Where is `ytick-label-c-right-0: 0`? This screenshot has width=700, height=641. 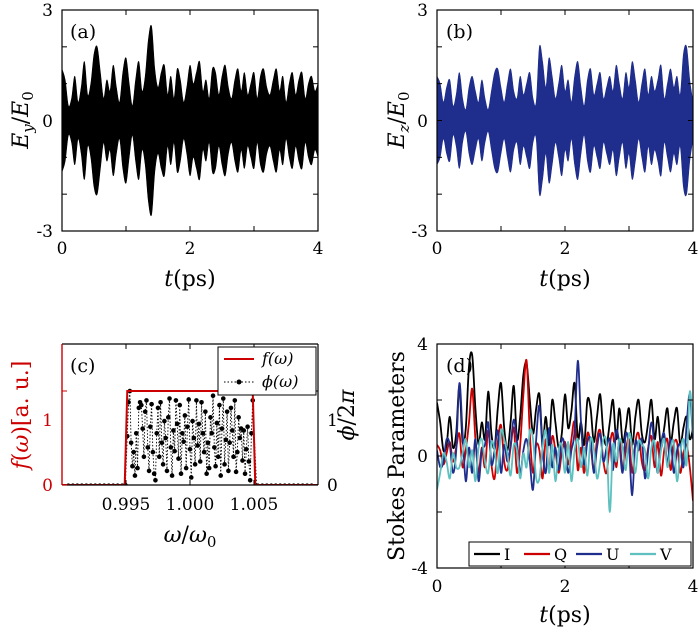 ytick-label-c-right-0: 0 is located at coordinates (332, 486).